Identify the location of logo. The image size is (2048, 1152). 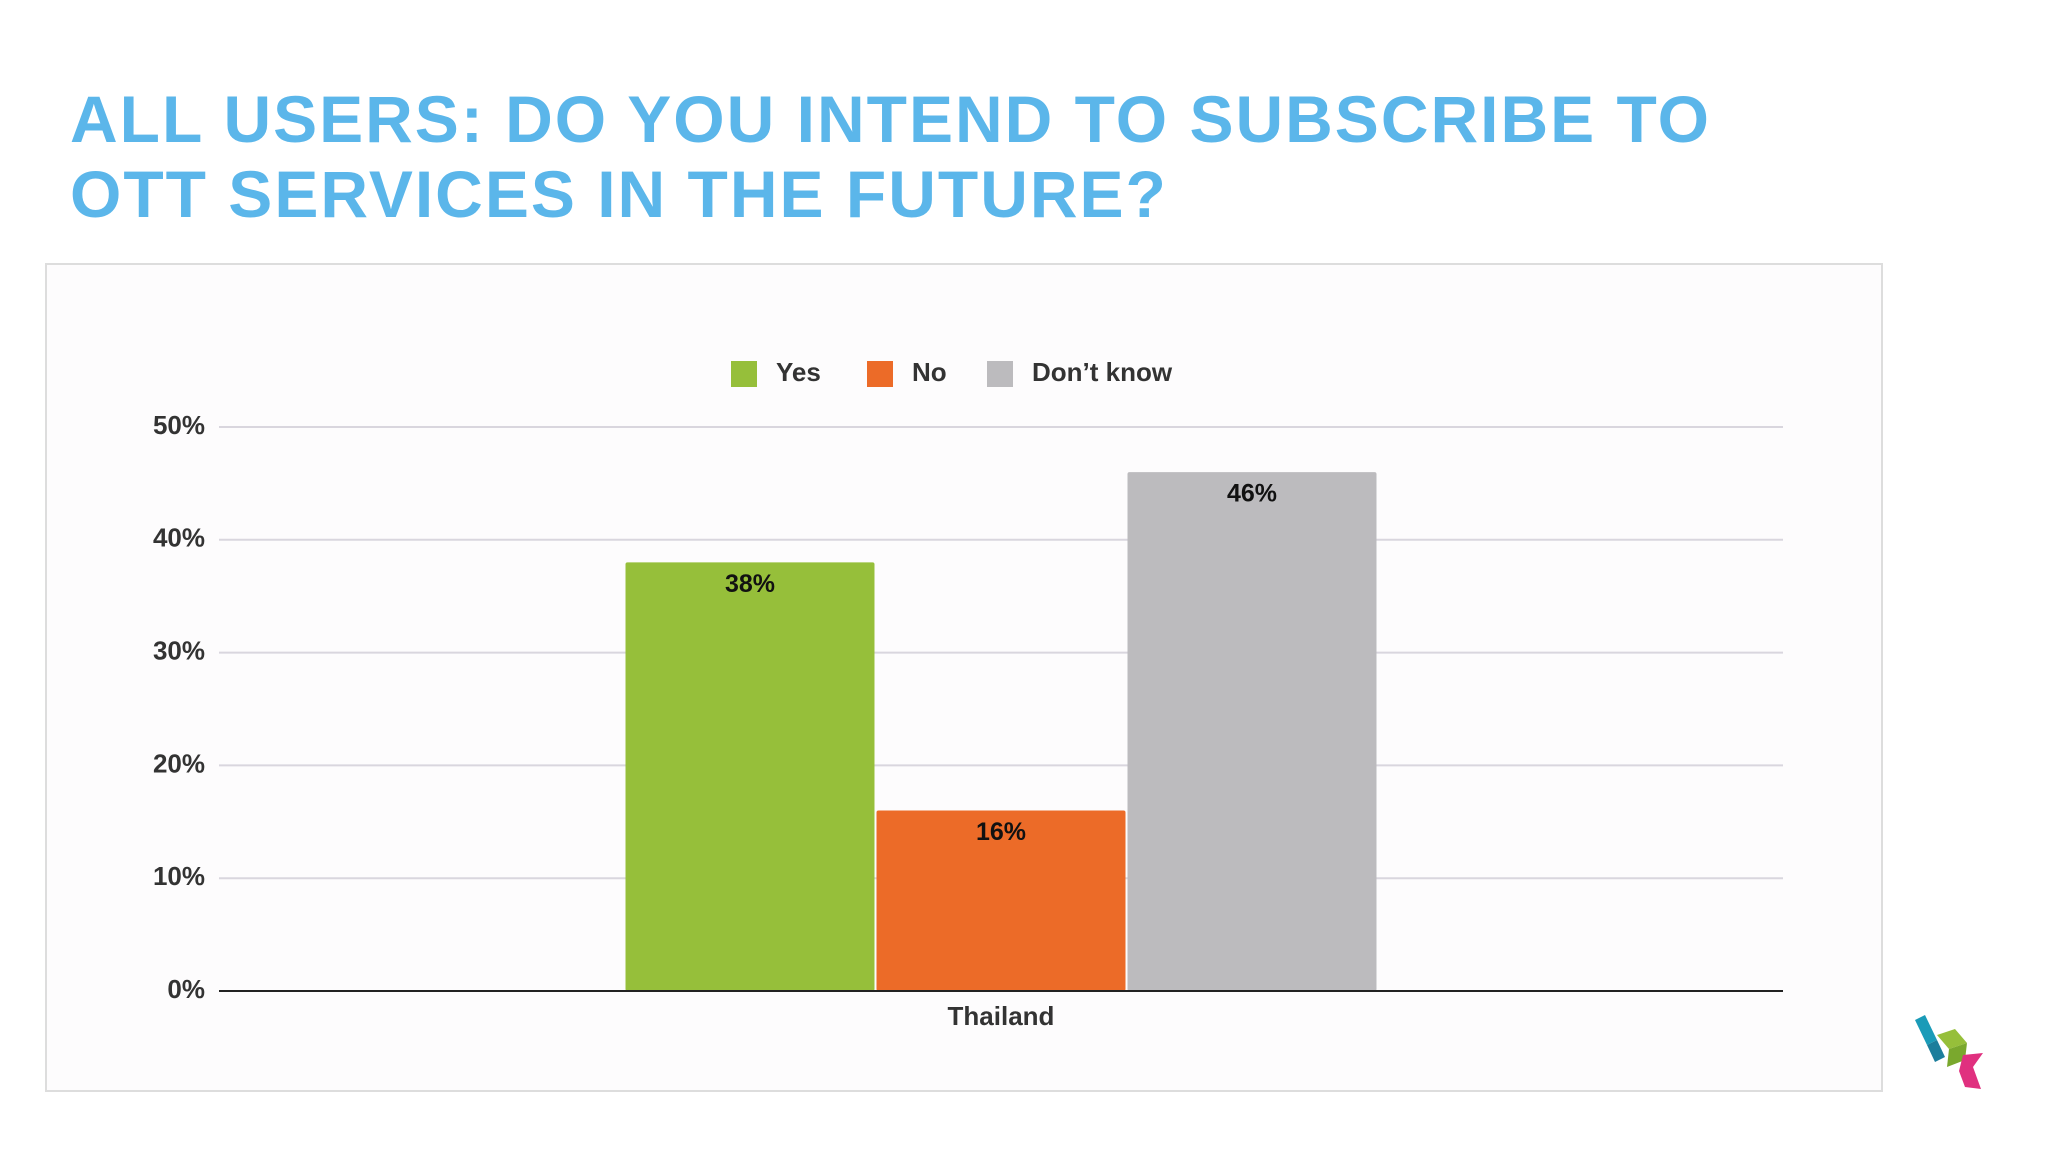
(1949, 1052).